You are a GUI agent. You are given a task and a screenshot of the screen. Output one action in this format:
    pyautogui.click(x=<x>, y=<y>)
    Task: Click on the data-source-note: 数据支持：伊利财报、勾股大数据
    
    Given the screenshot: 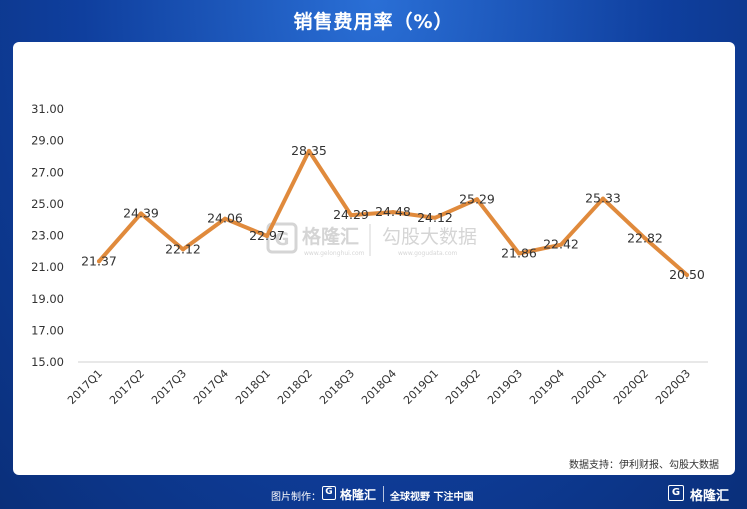 What is the action you would take?
    pyautogui.click(x=644, y=465)
    